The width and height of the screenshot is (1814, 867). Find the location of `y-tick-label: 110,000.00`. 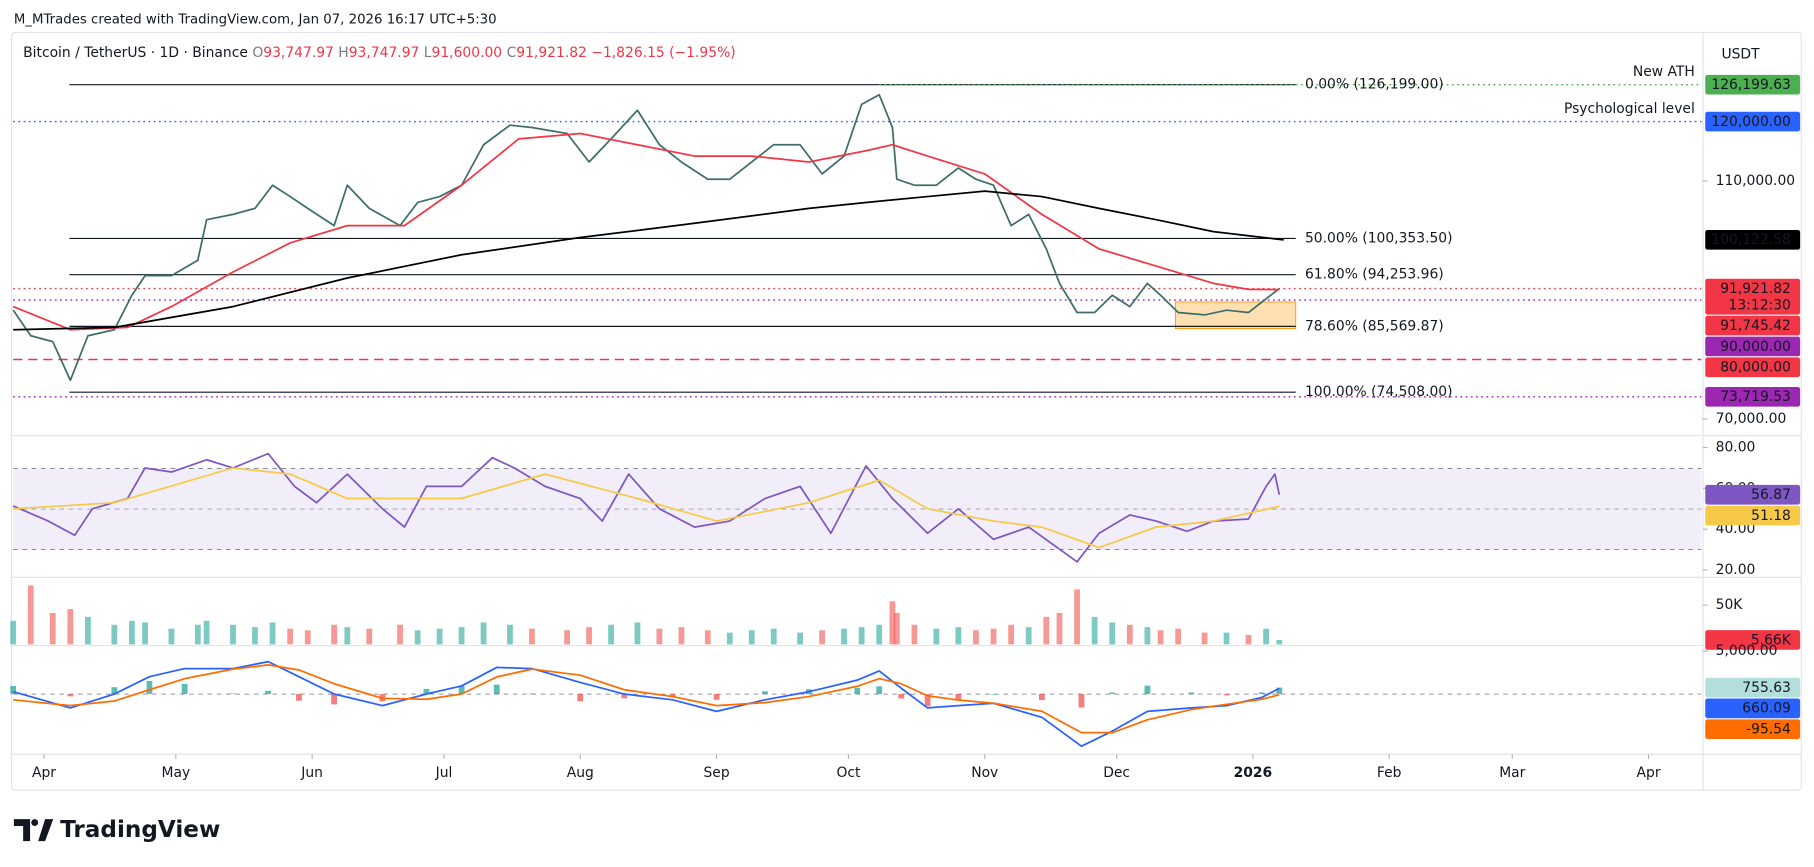

y-tick-label: 110,000.00 is located at coordinates (1755, 181).